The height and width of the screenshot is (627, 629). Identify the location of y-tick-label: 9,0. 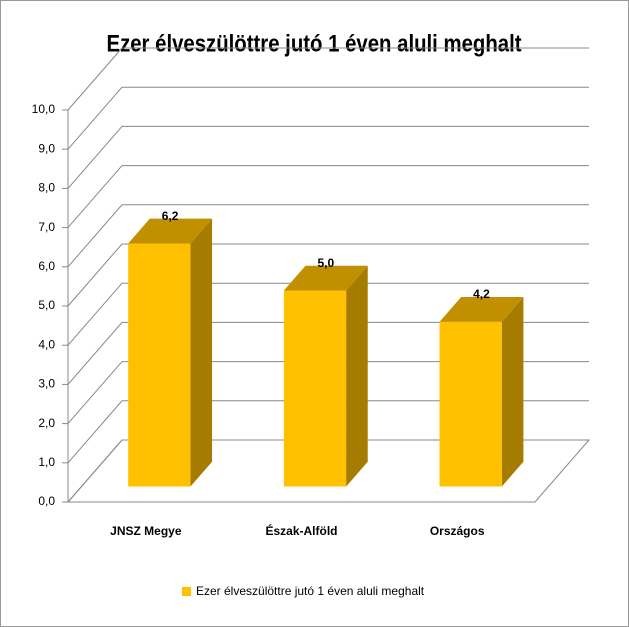
(46, 148).